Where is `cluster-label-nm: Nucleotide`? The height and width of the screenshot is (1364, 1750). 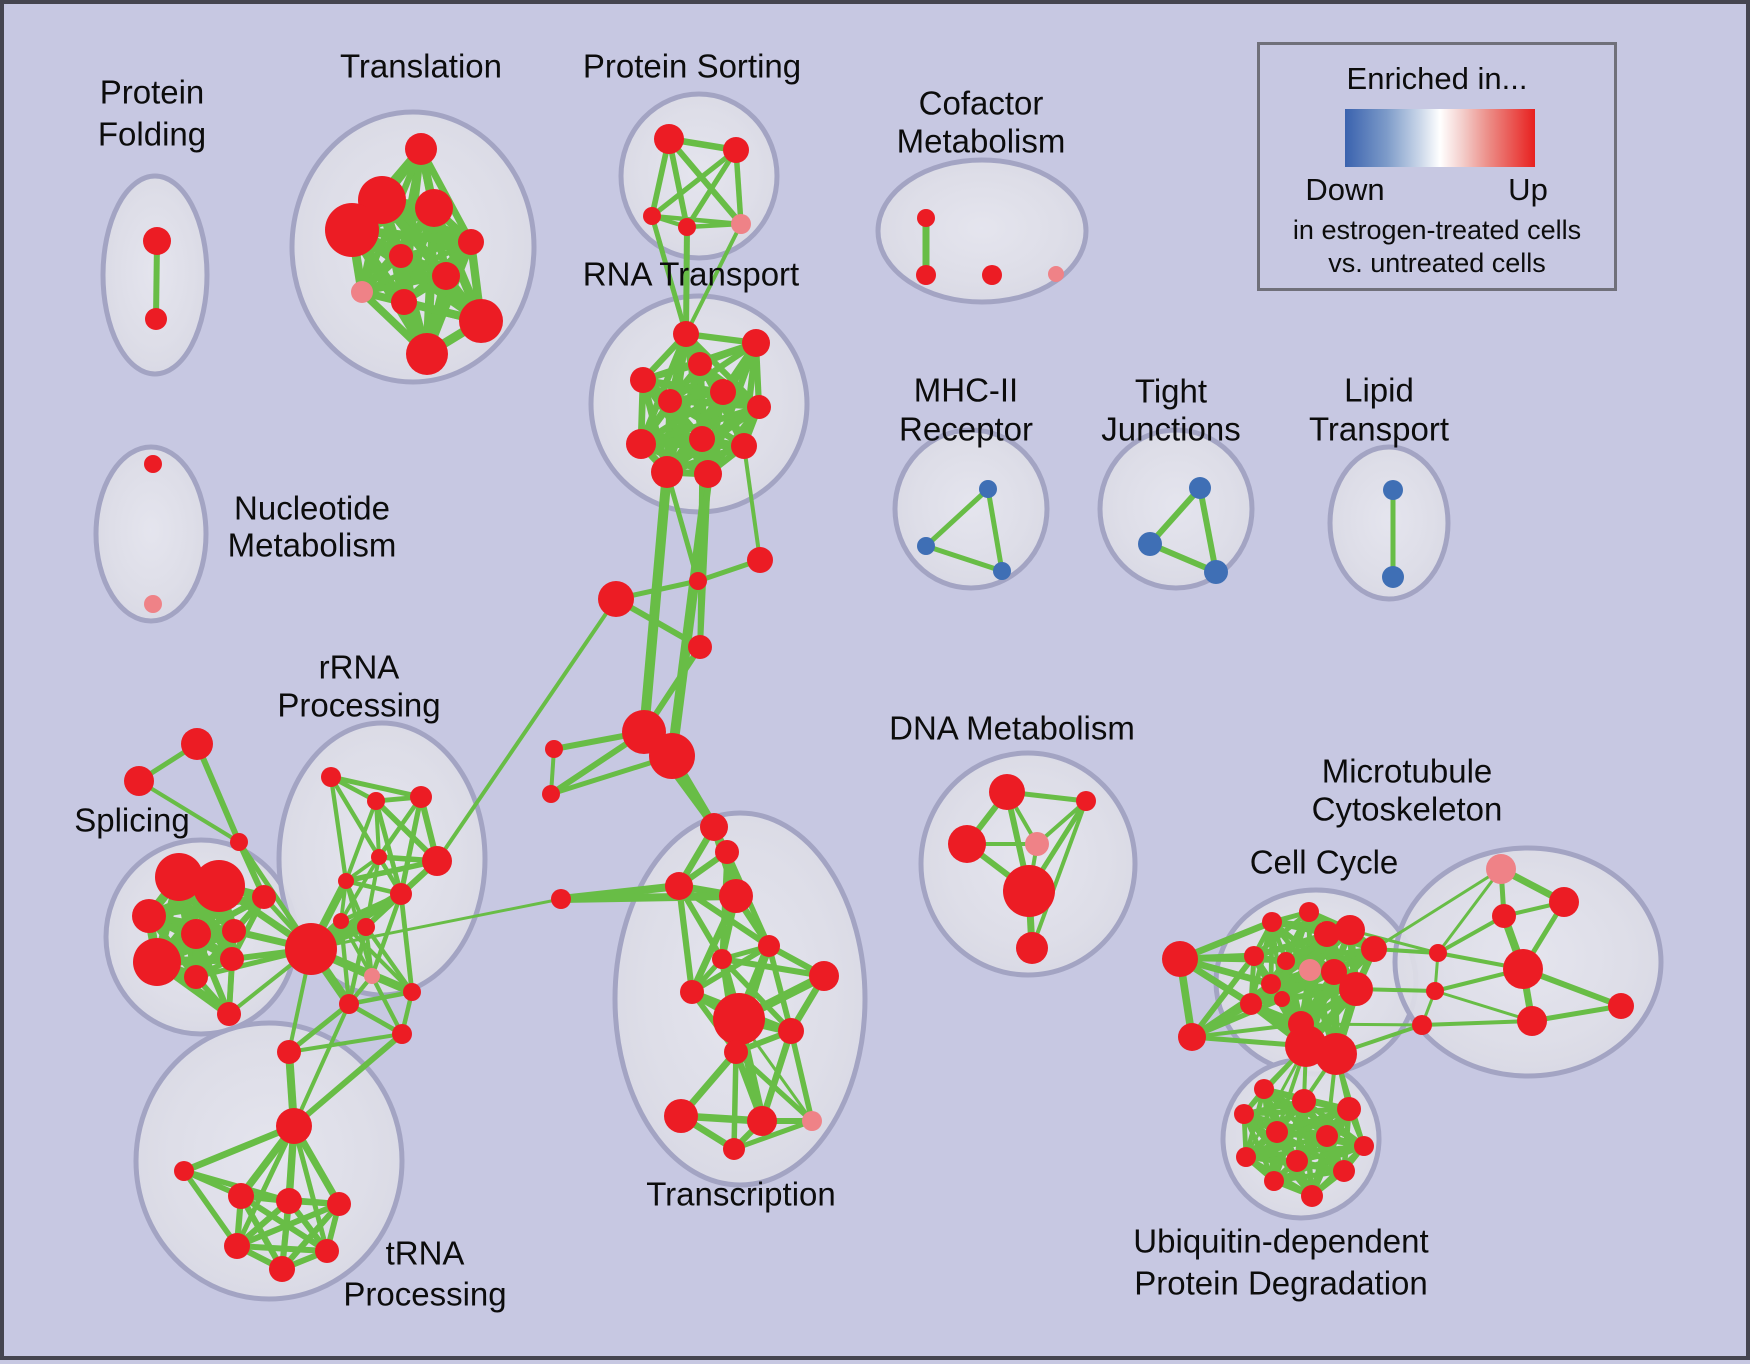
cluster-label-nm: Nucleotide is located at coordinates (312, 508).